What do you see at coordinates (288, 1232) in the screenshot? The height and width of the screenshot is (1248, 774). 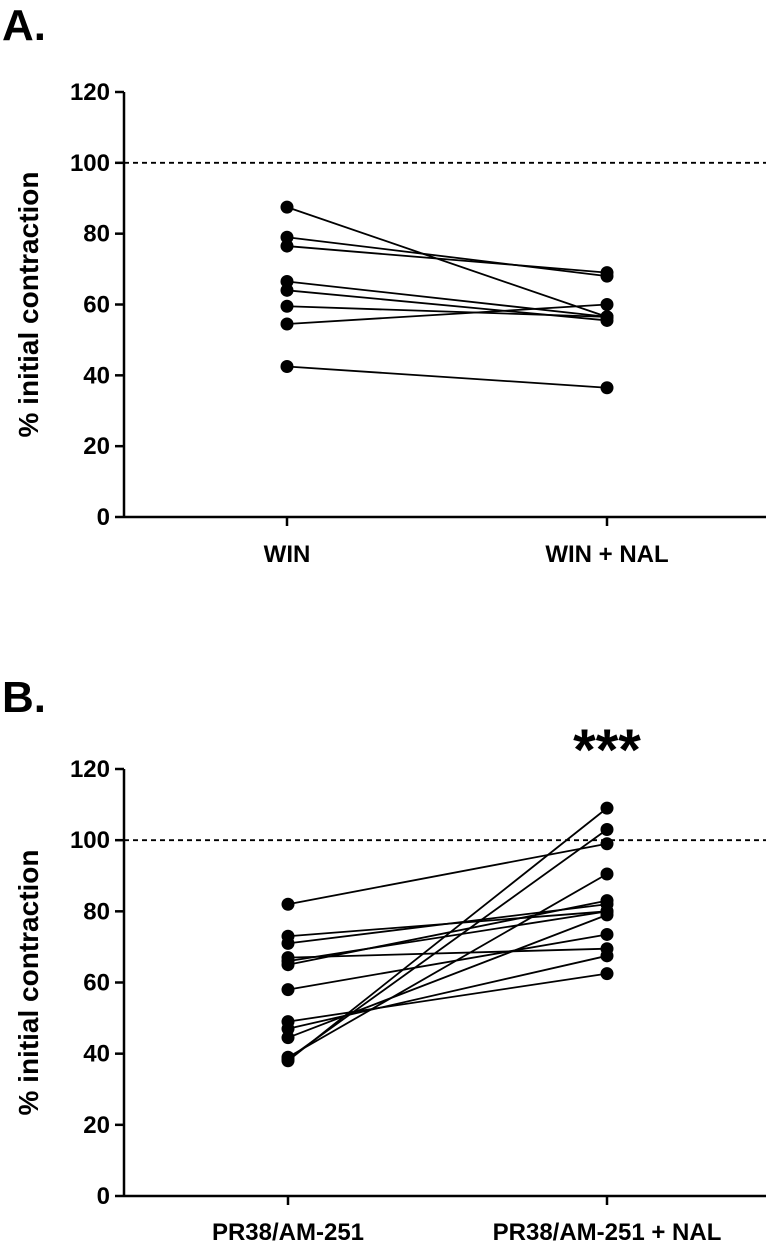 I see `x-category-label: PR38/AM-251` at bounding box center [288, 1232].